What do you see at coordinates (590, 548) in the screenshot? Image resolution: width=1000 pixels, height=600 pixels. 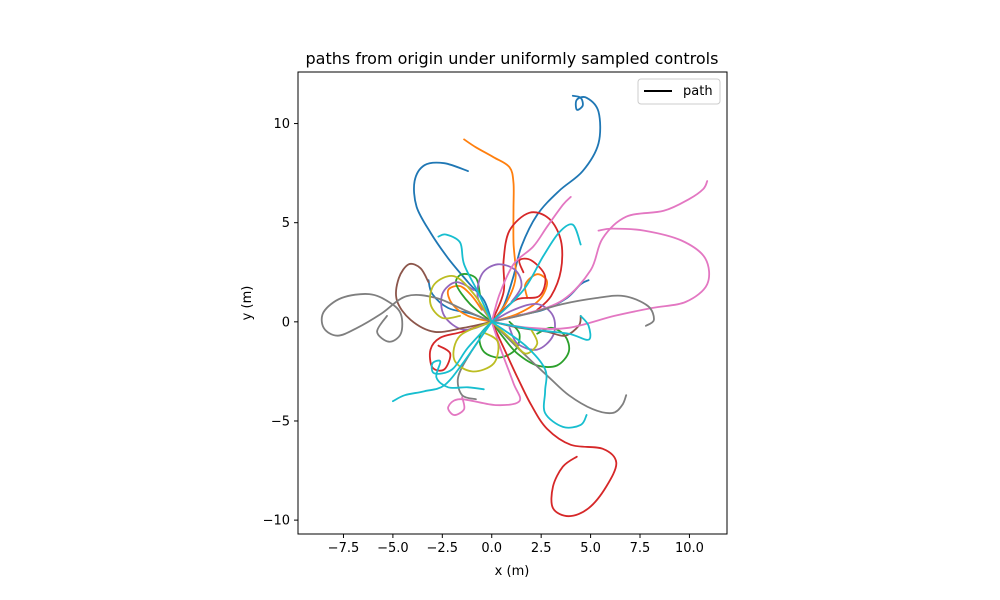 I see `x-tick-label: 5.0` at bounding box center [590, 548].